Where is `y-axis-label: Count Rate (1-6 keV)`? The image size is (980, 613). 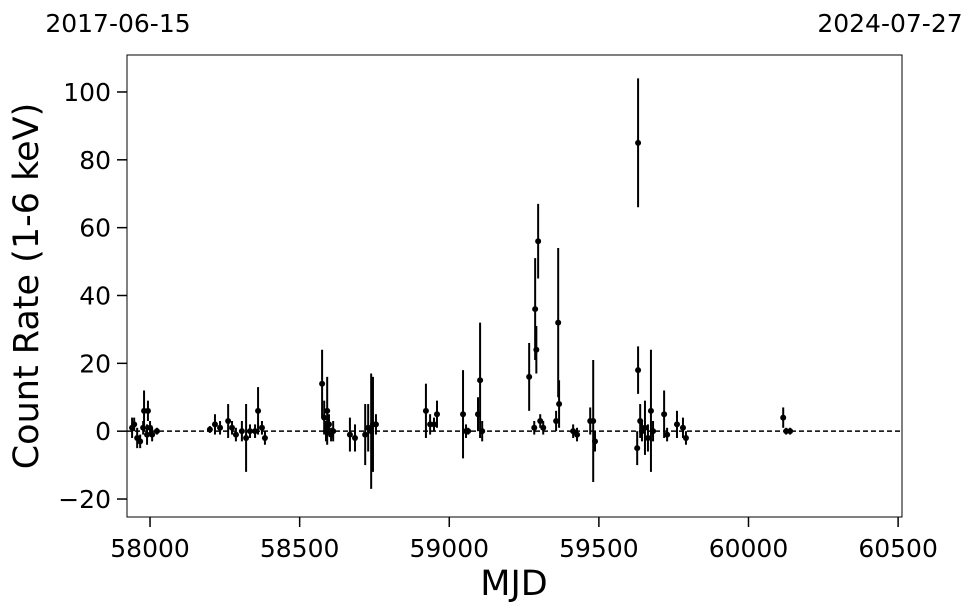
y-axis-label: Count Rate (1-6 keV) is located at coordinates (27, 286).